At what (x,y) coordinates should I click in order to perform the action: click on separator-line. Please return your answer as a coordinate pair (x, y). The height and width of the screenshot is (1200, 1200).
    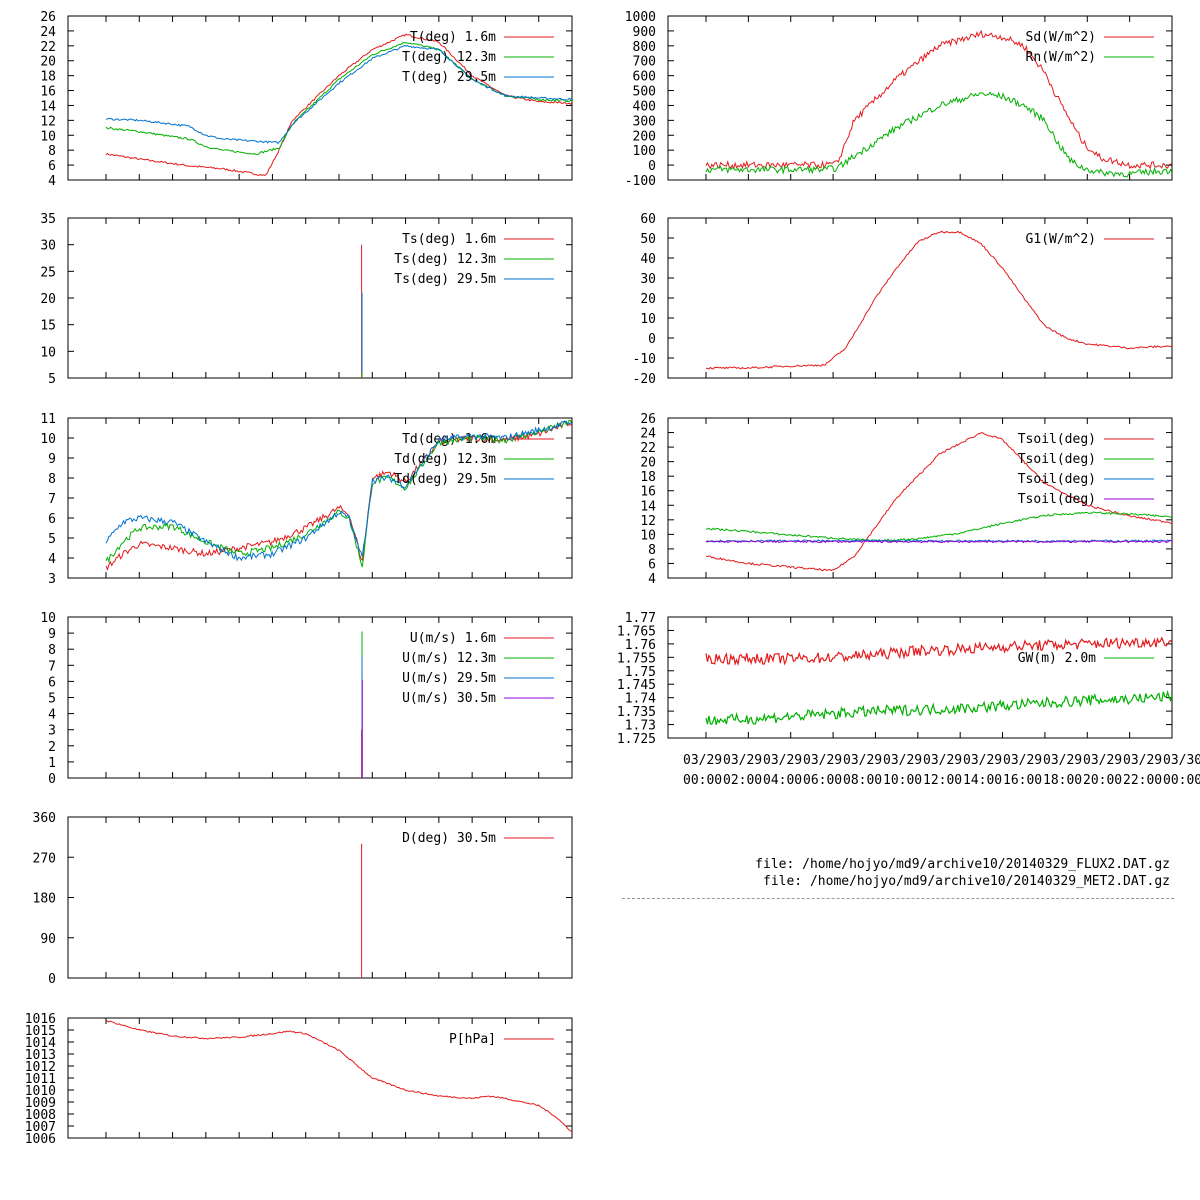
    Looking at the image, I should click on (898, 898).